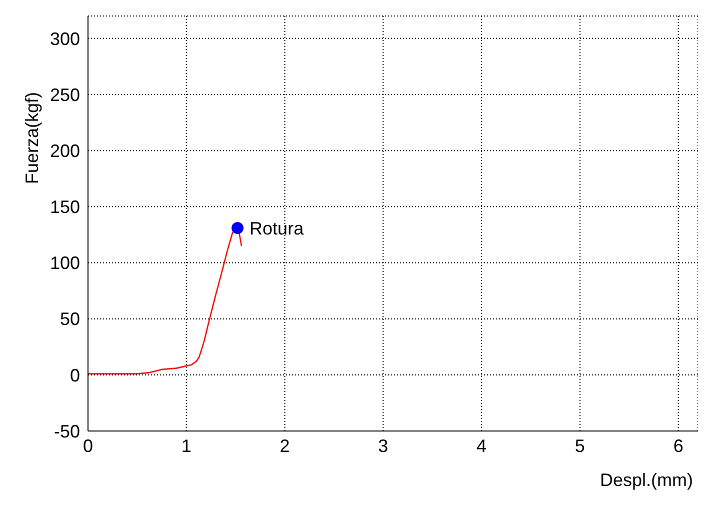 The image size is (706, 509). What do you see at coordinates (88, 446) in the screenshot?
I see `x-tick-label: 0` at bounding box center [88, 446].